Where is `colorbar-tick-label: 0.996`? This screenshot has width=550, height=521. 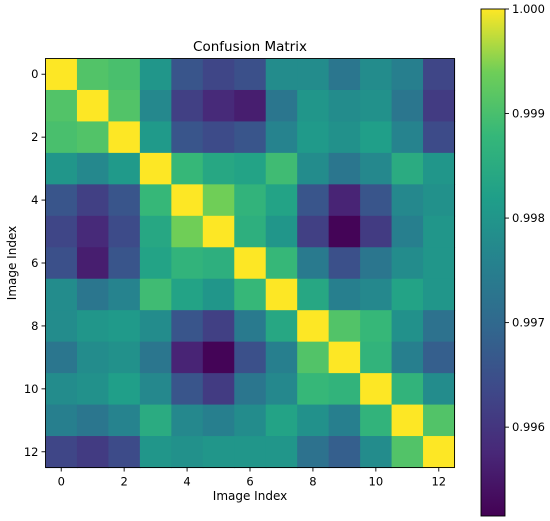
colorbar-tick-label: 0.996 is located at coordinates (528, 427).